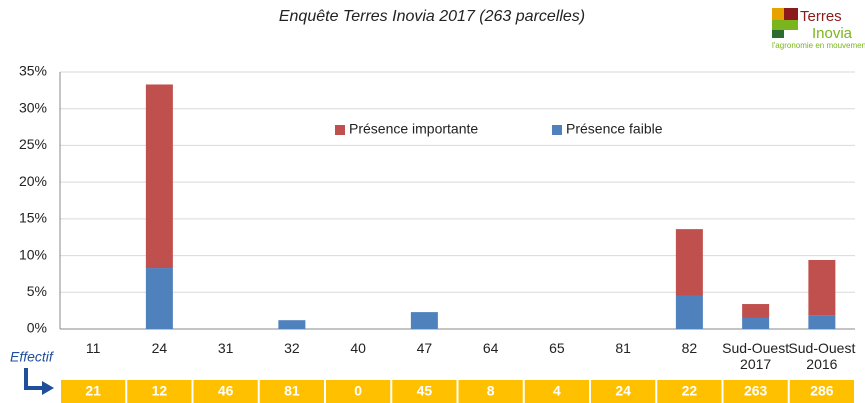 The width and height of the screenshot is (865, 403). I want to click on count-value: 81, so click(292, 391).